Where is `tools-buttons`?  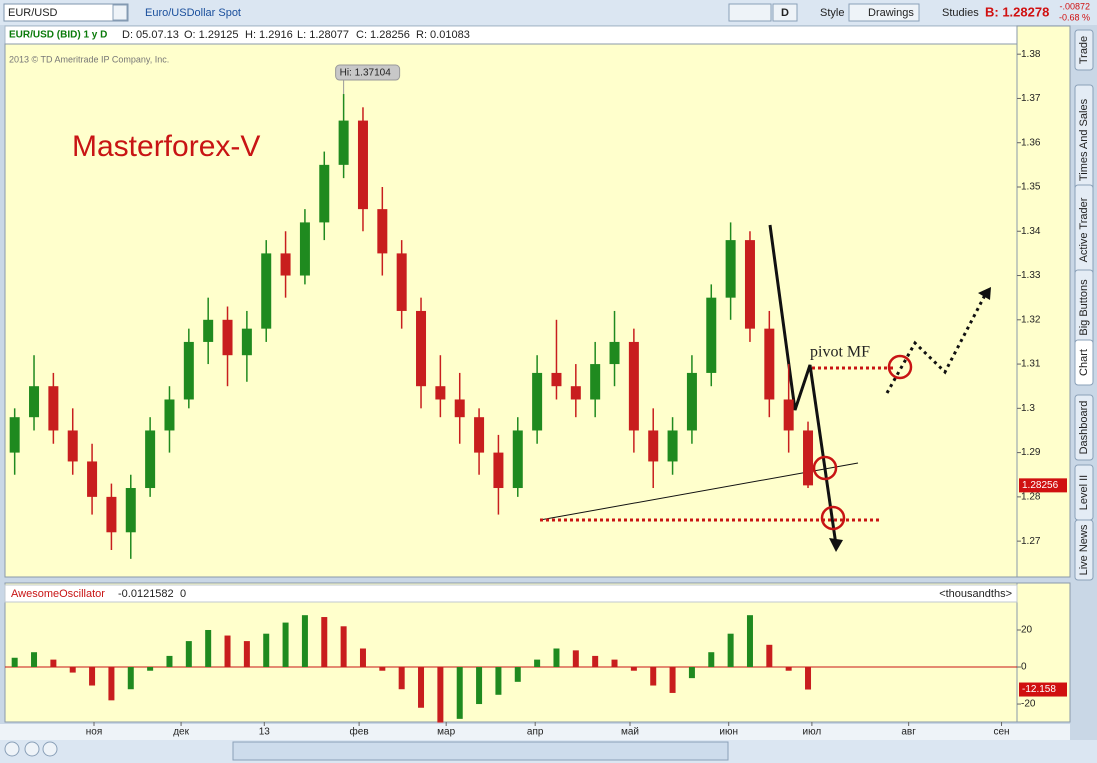
tools-buttons is located at coordinates (750, 12).